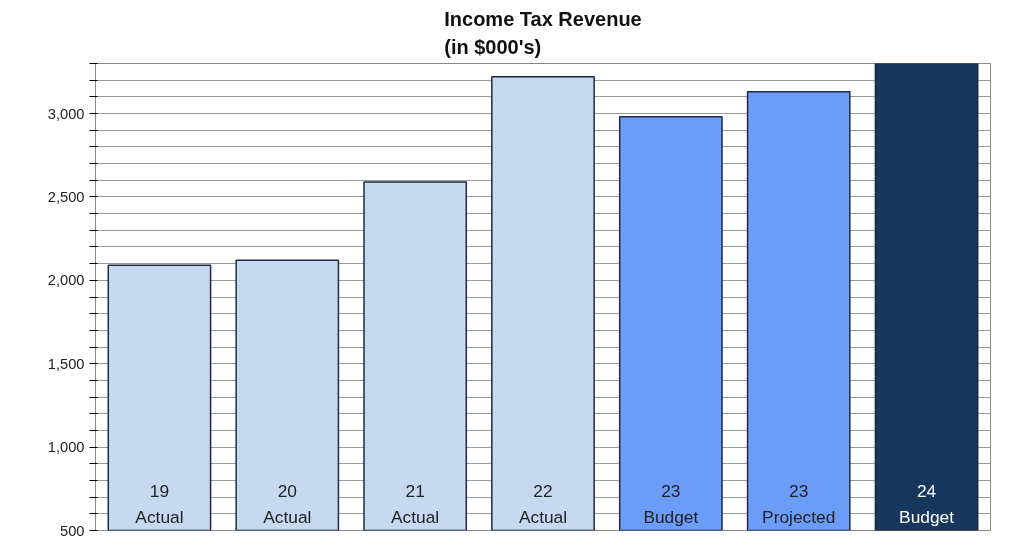 The height and width of the screenshot is (548, 1013). Describe the element at coordinates (72, 530) in the screenshot. I see `y-tick-label: 500` at that location.